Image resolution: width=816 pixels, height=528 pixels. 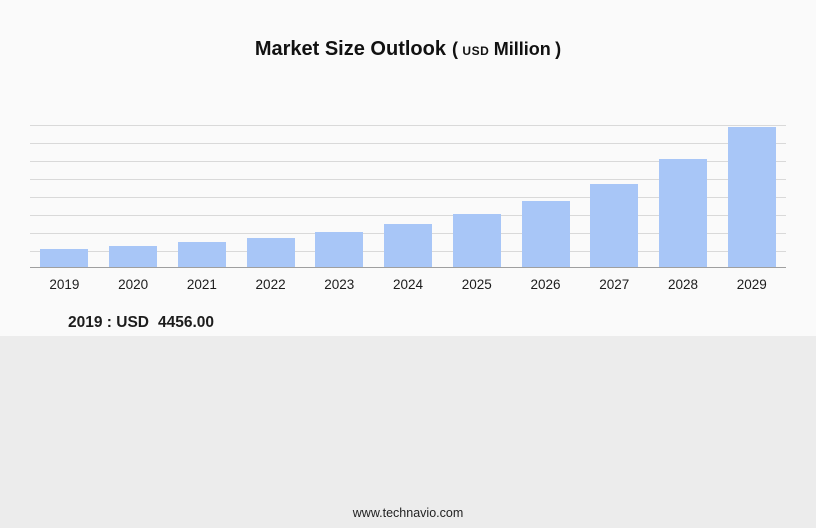 I want to click on bar-2025, so click(x=476, y=240).